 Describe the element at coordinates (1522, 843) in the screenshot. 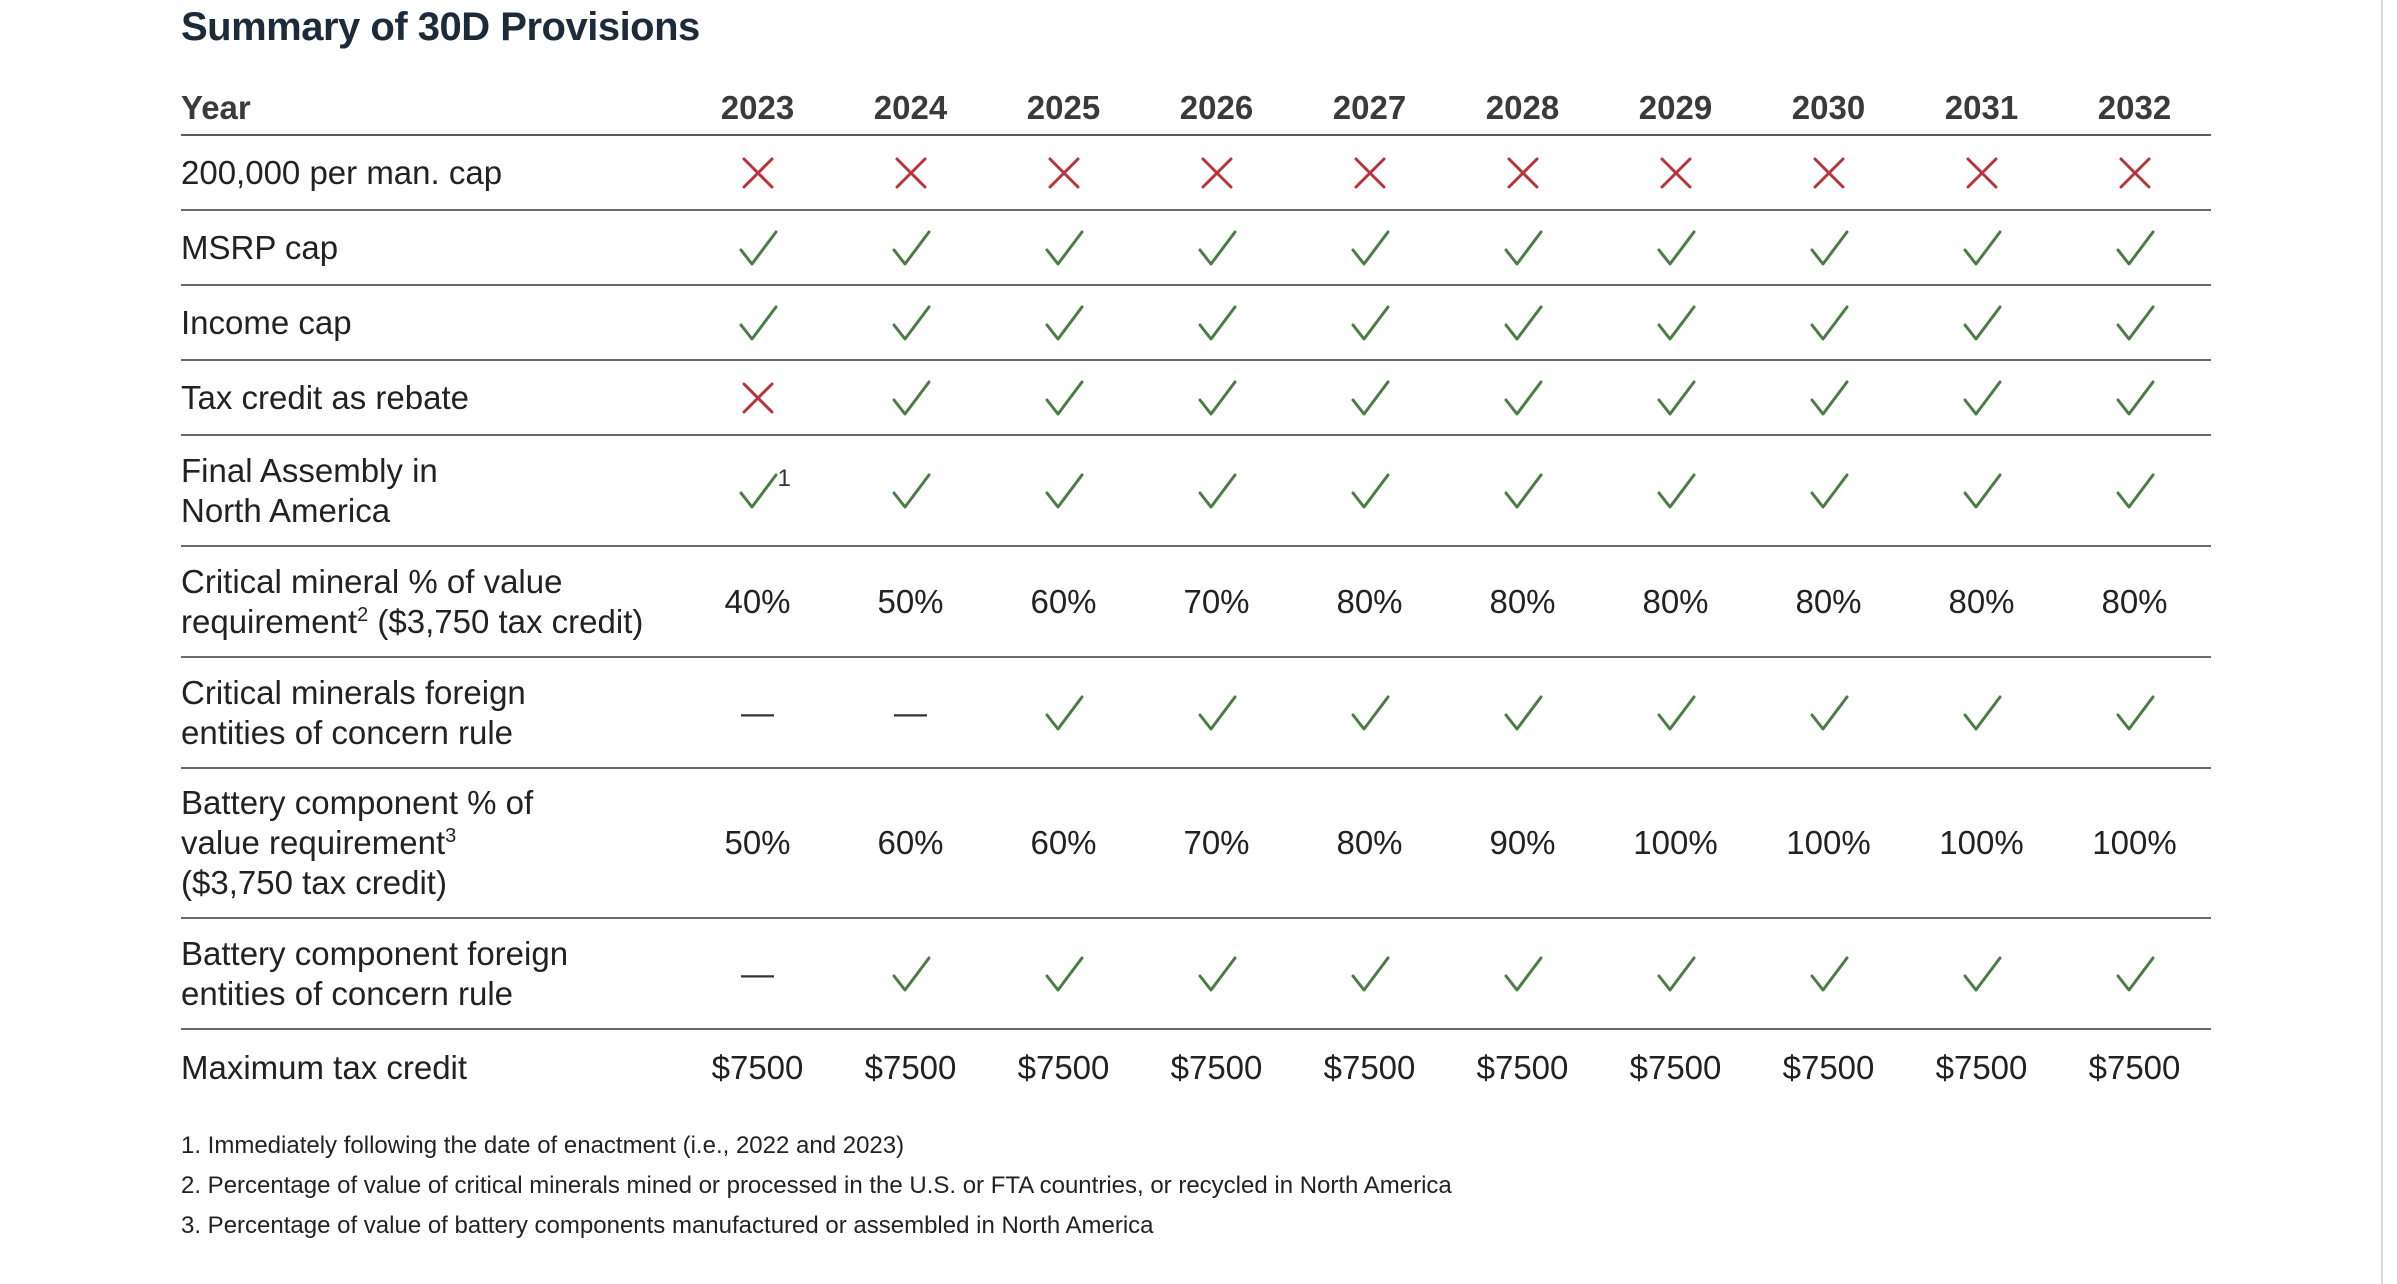

I see `value-cell: 90%` at that location.